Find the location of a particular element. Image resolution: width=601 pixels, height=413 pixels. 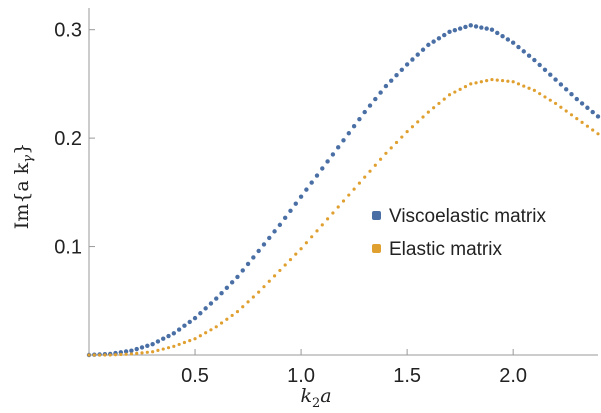

x-tick-label: 1.5 is located at coordinates (407, 376).